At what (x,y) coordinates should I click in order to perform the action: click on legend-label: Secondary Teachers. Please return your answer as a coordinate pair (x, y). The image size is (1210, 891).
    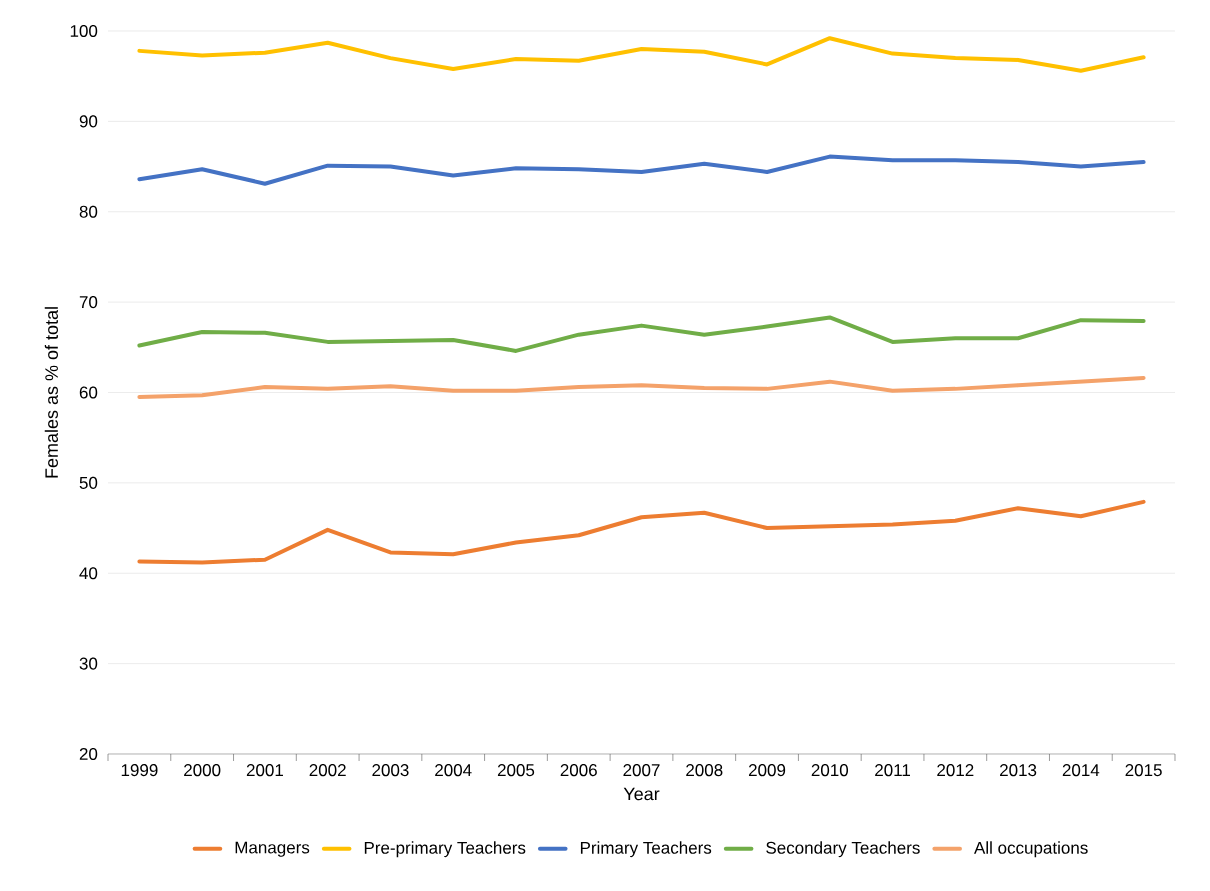
    Looking at the image, I should click on (843, 849).